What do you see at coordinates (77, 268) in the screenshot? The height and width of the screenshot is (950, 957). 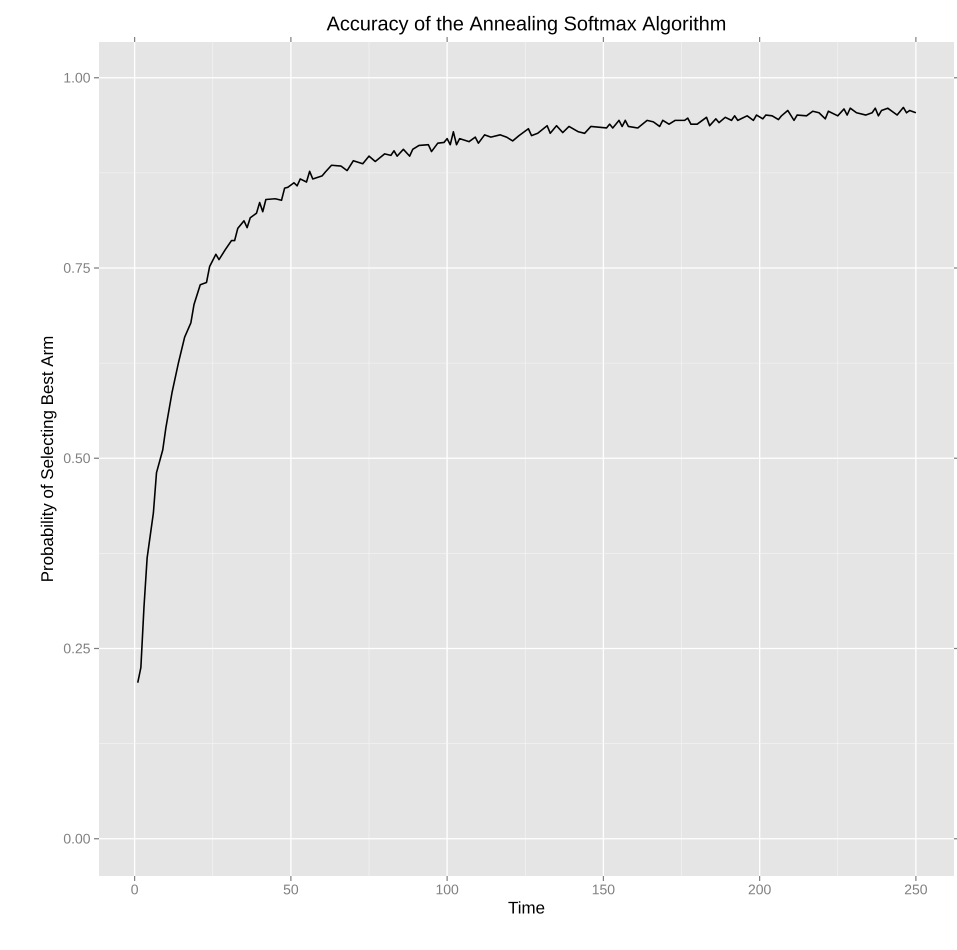 I see `y-tick-label: 0.75` at bounding box center [77, 268].